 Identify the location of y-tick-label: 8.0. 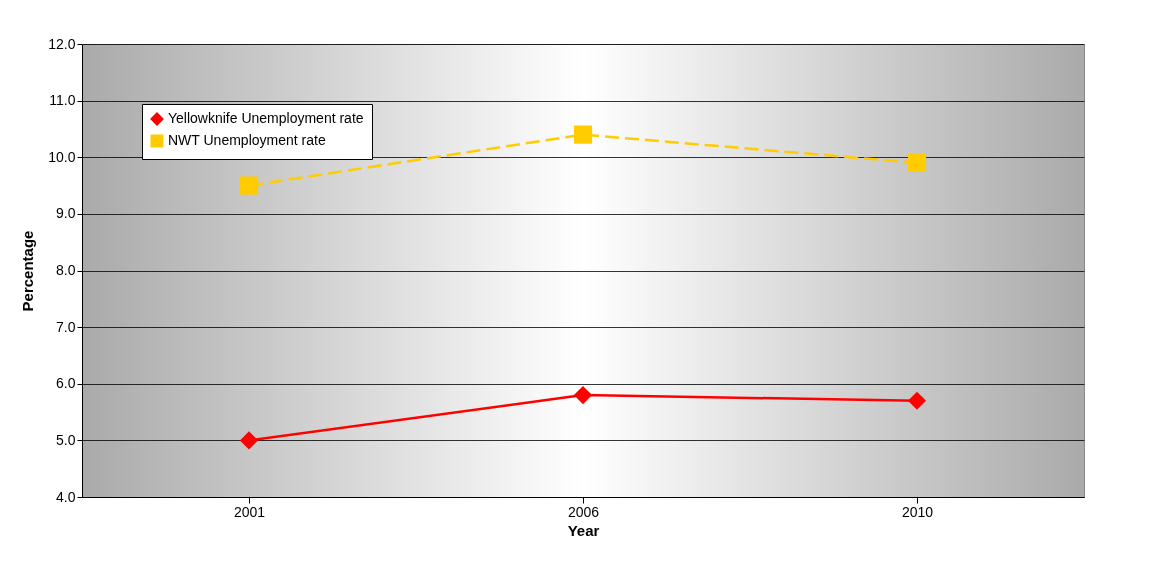
(66, 270).